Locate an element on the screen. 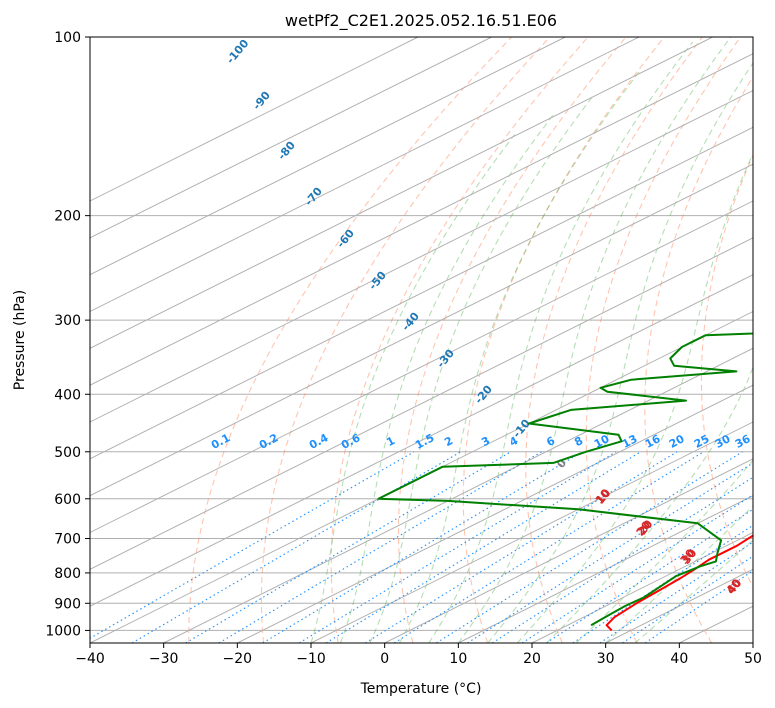 The image size is (775, 708). chart-title: wetPf2_C2E1.2025.052.16.51.E06 is located at coordinates (421, 21).